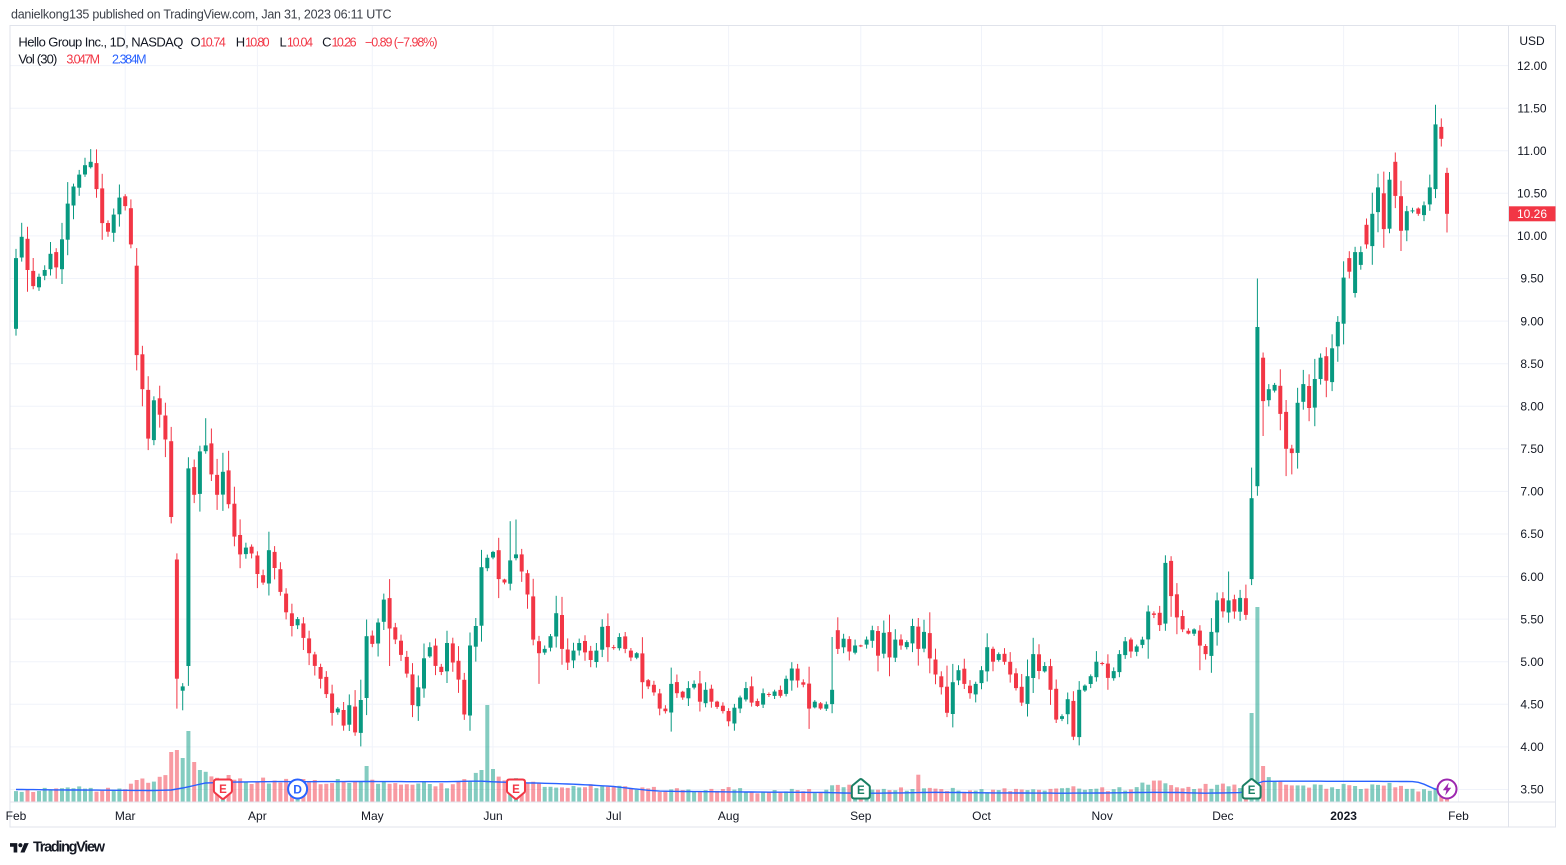  What do you see at coordinates (1532, 492) in the screenshot?
I see `svg-text: 7.00` at bounding box center [1532, 492].